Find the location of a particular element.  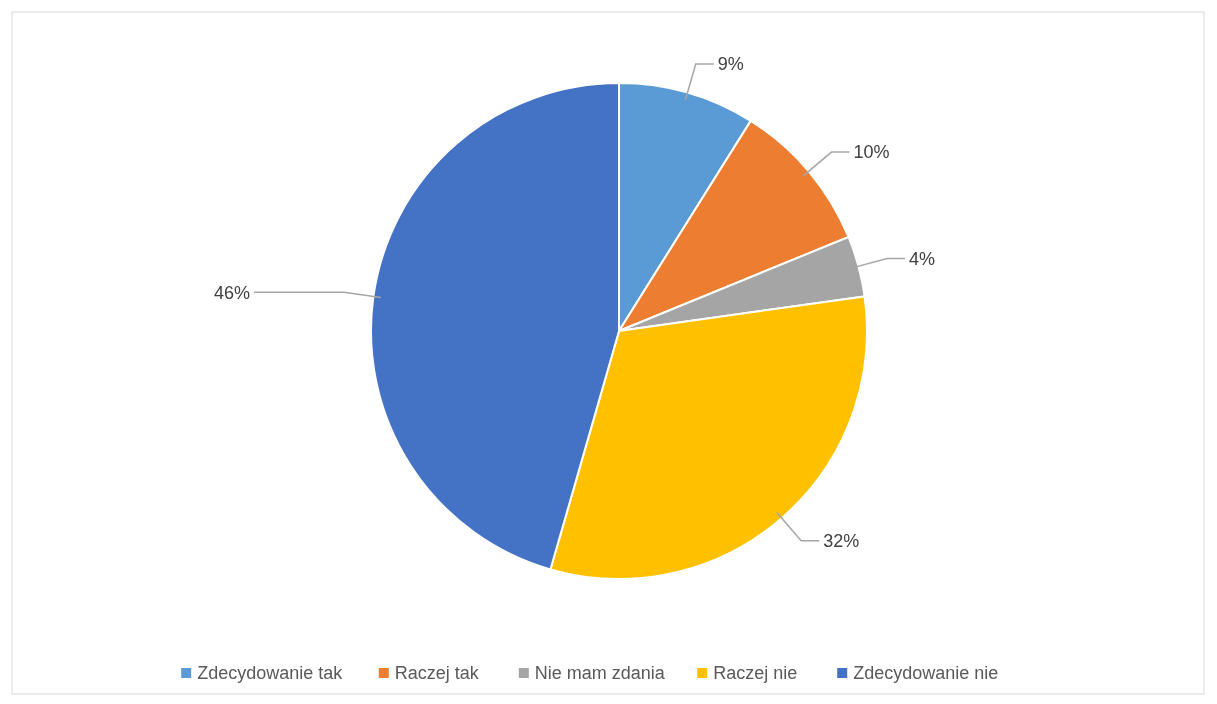

legend-label: Raczej nie is located at coordinates (755, 673).